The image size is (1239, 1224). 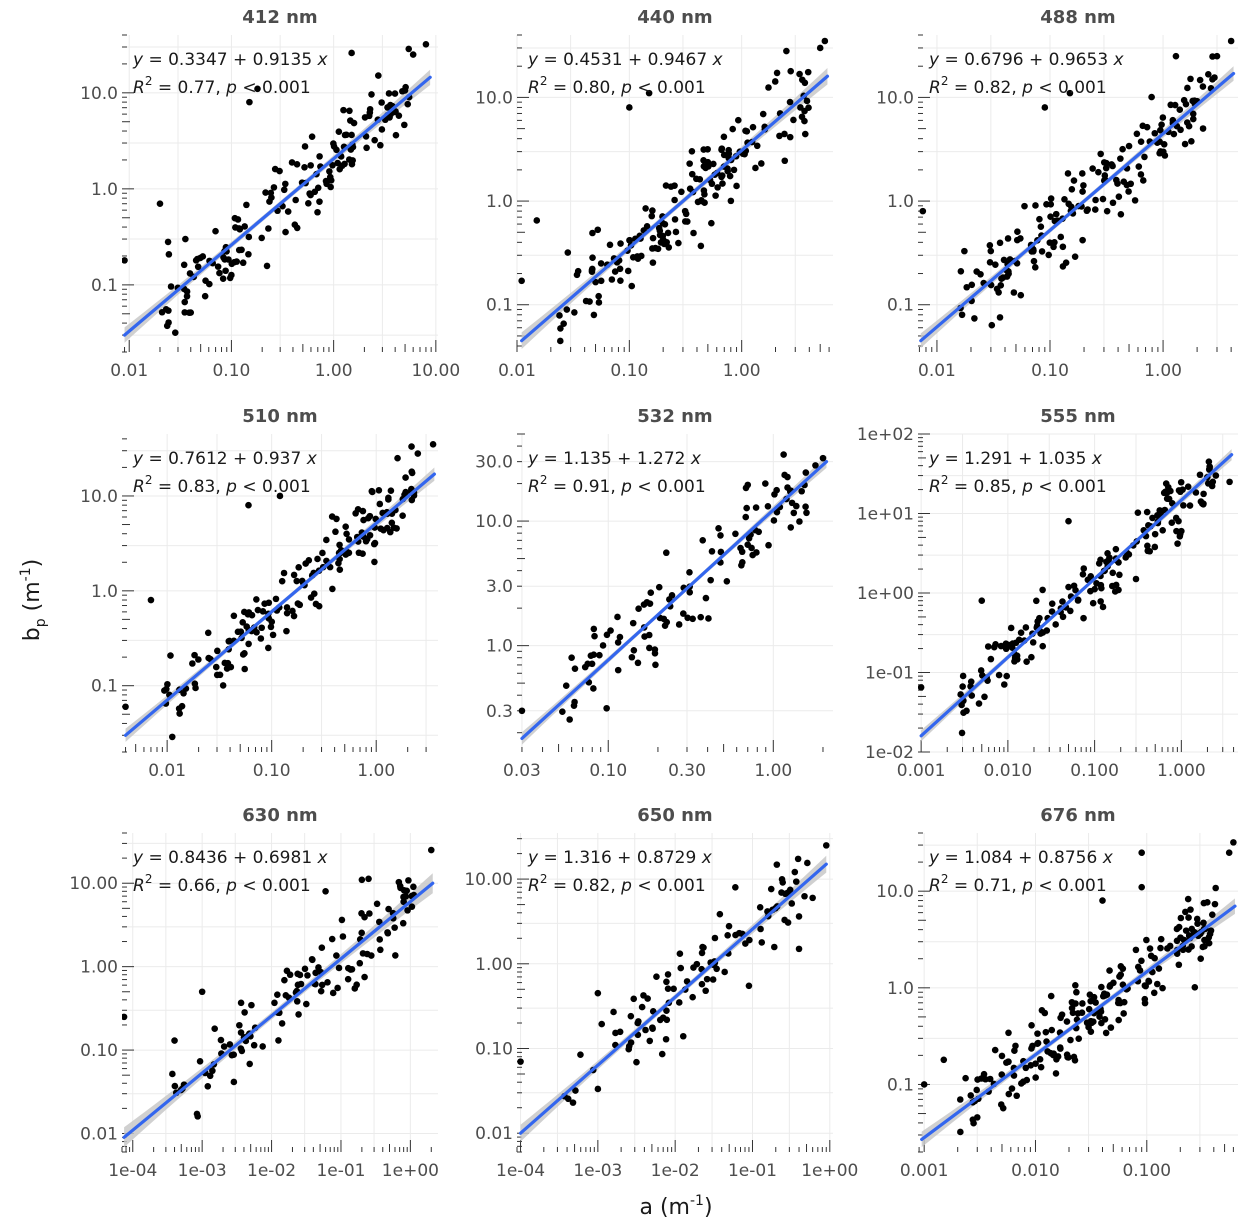 I want to click on panel-title: 650 nm, so click(x=674, y=815).